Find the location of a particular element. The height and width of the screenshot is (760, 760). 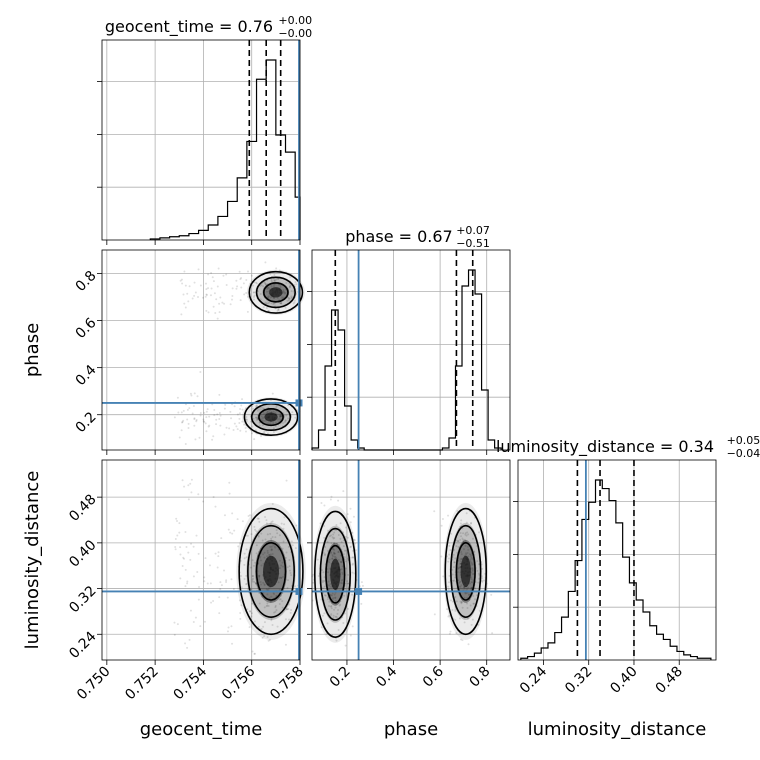

panel-luminosity_distance-luminosity_distance-title-minus: −0.04 is located at coordinates (743, 453).